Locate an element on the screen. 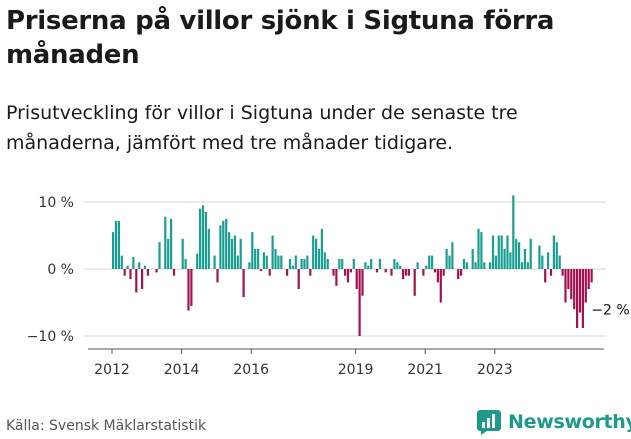 This screenshot has height=439, width=631. x-tick-label: 2021 is located at coordinates (425, 370).